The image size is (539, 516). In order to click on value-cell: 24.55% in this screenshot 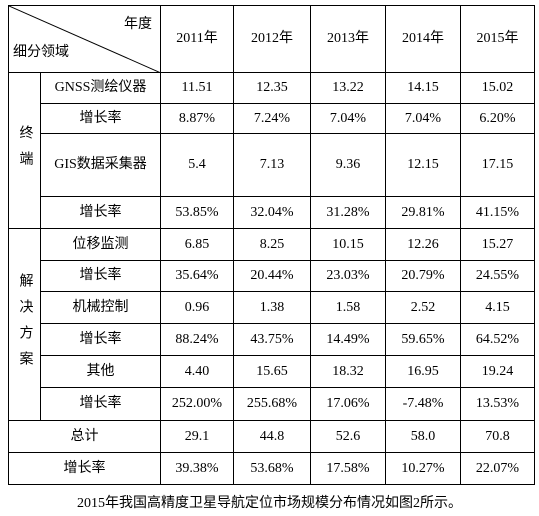, I will do `click(497, 276)`.